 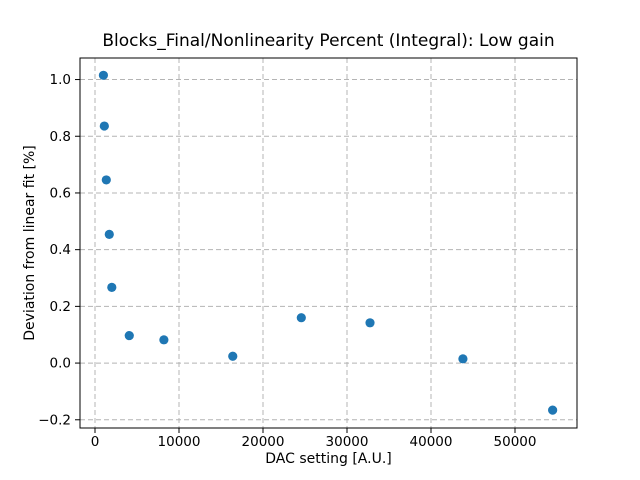 What do you see at coordinates (60, 364) in the screenshot?
I see `y-tick-label: 0.0` at bounding box center [60, 364].